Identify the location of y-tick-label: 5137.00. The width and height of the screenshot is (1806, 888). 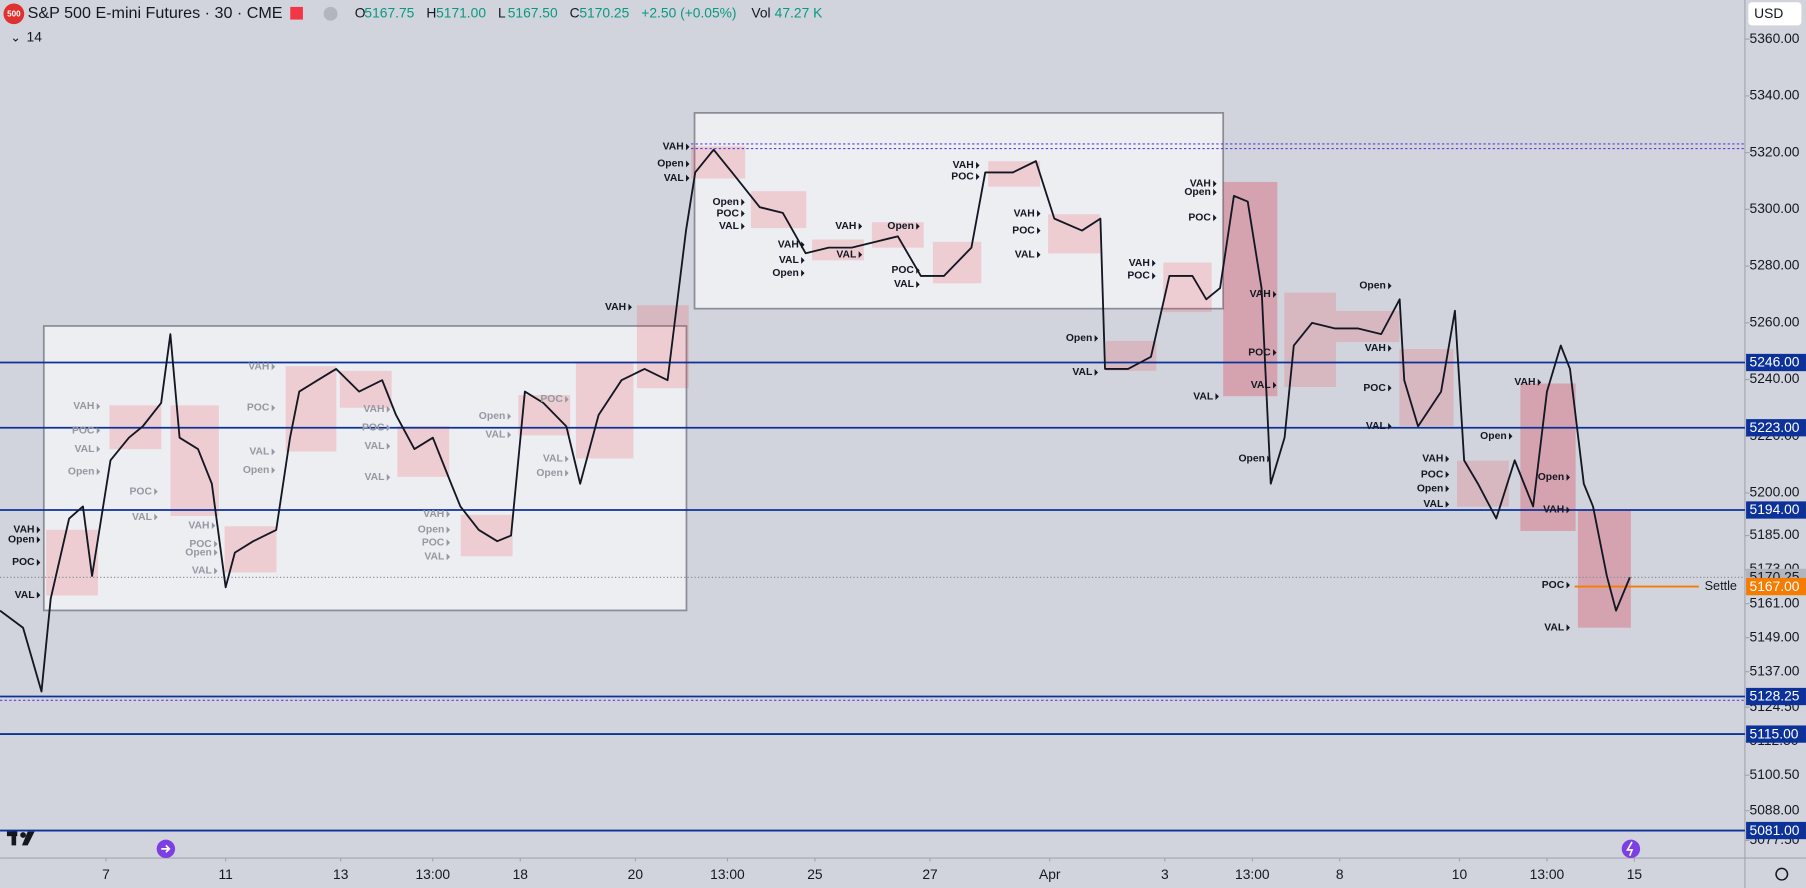
(1775, 670).